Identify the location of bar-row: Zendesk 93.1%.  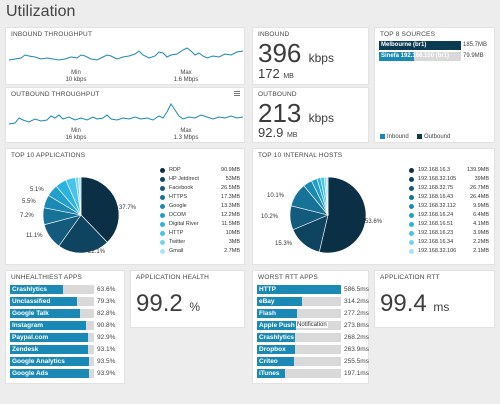
(66, 349).